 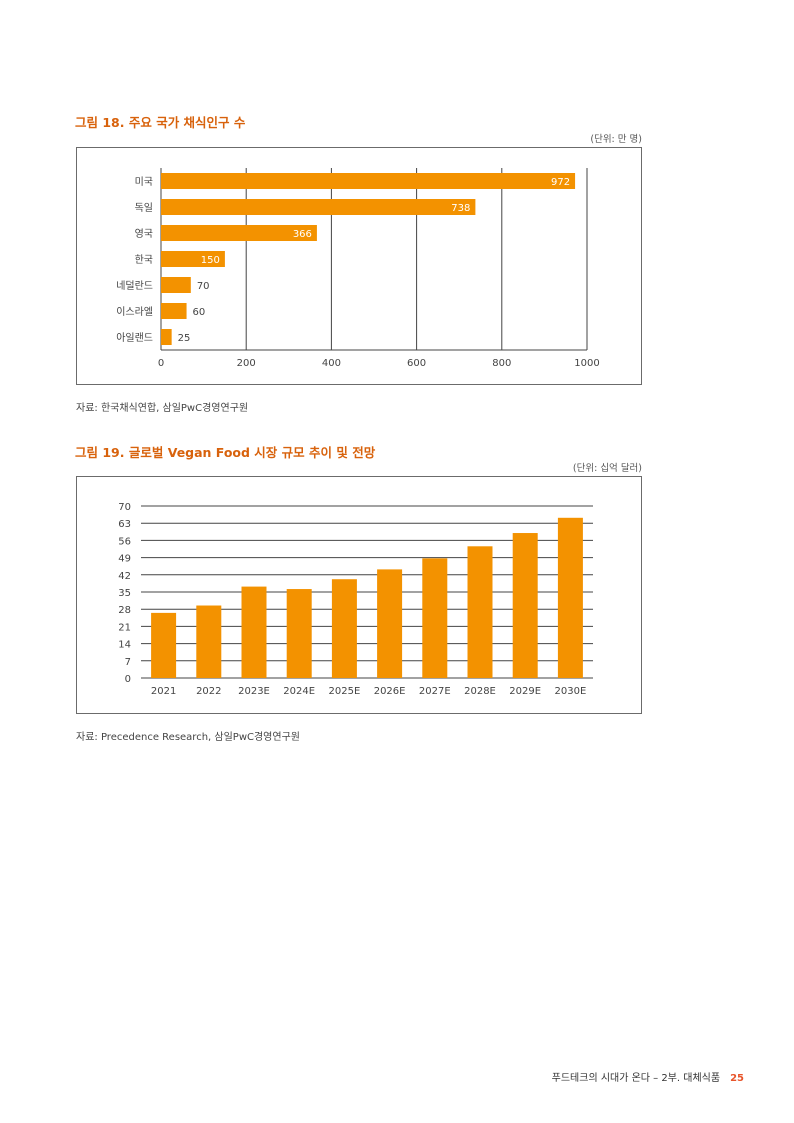 I want to click on x-tick-label: 600, so click(x=416, y=363).